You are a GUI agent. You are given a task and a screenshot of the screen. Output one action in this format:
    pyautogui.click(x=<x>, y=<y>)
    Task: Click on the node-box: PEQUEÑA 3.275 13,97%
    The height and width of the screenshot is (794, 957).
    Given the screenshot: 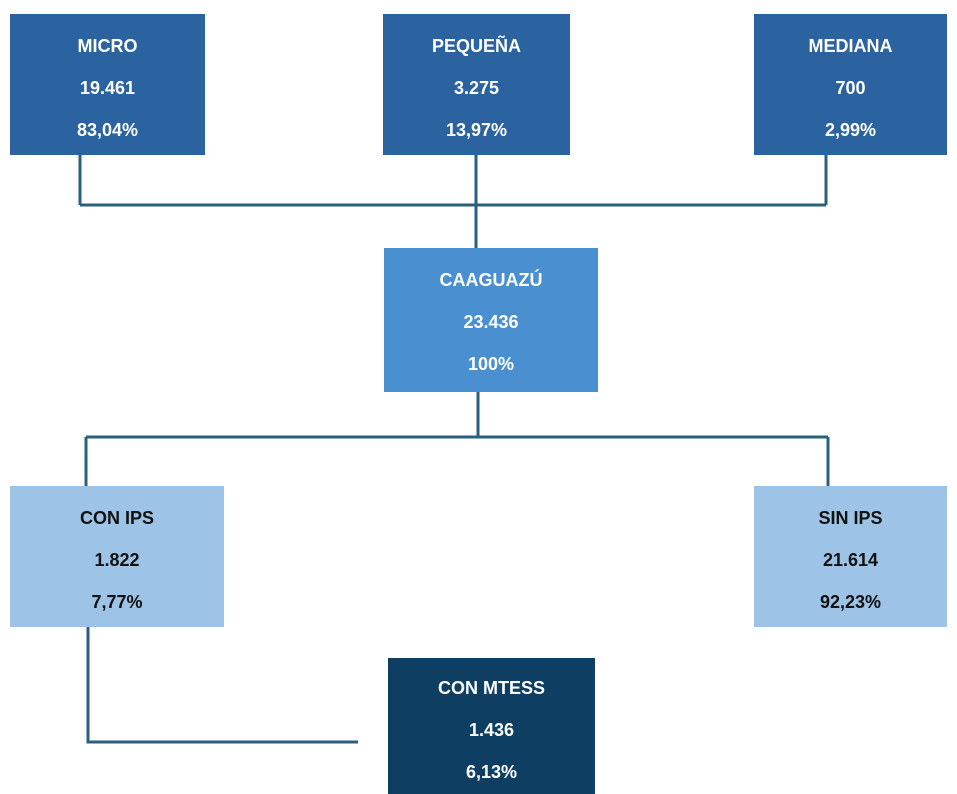 What is the action you would take?
    pyautogui.click(x=476, y=84)
    